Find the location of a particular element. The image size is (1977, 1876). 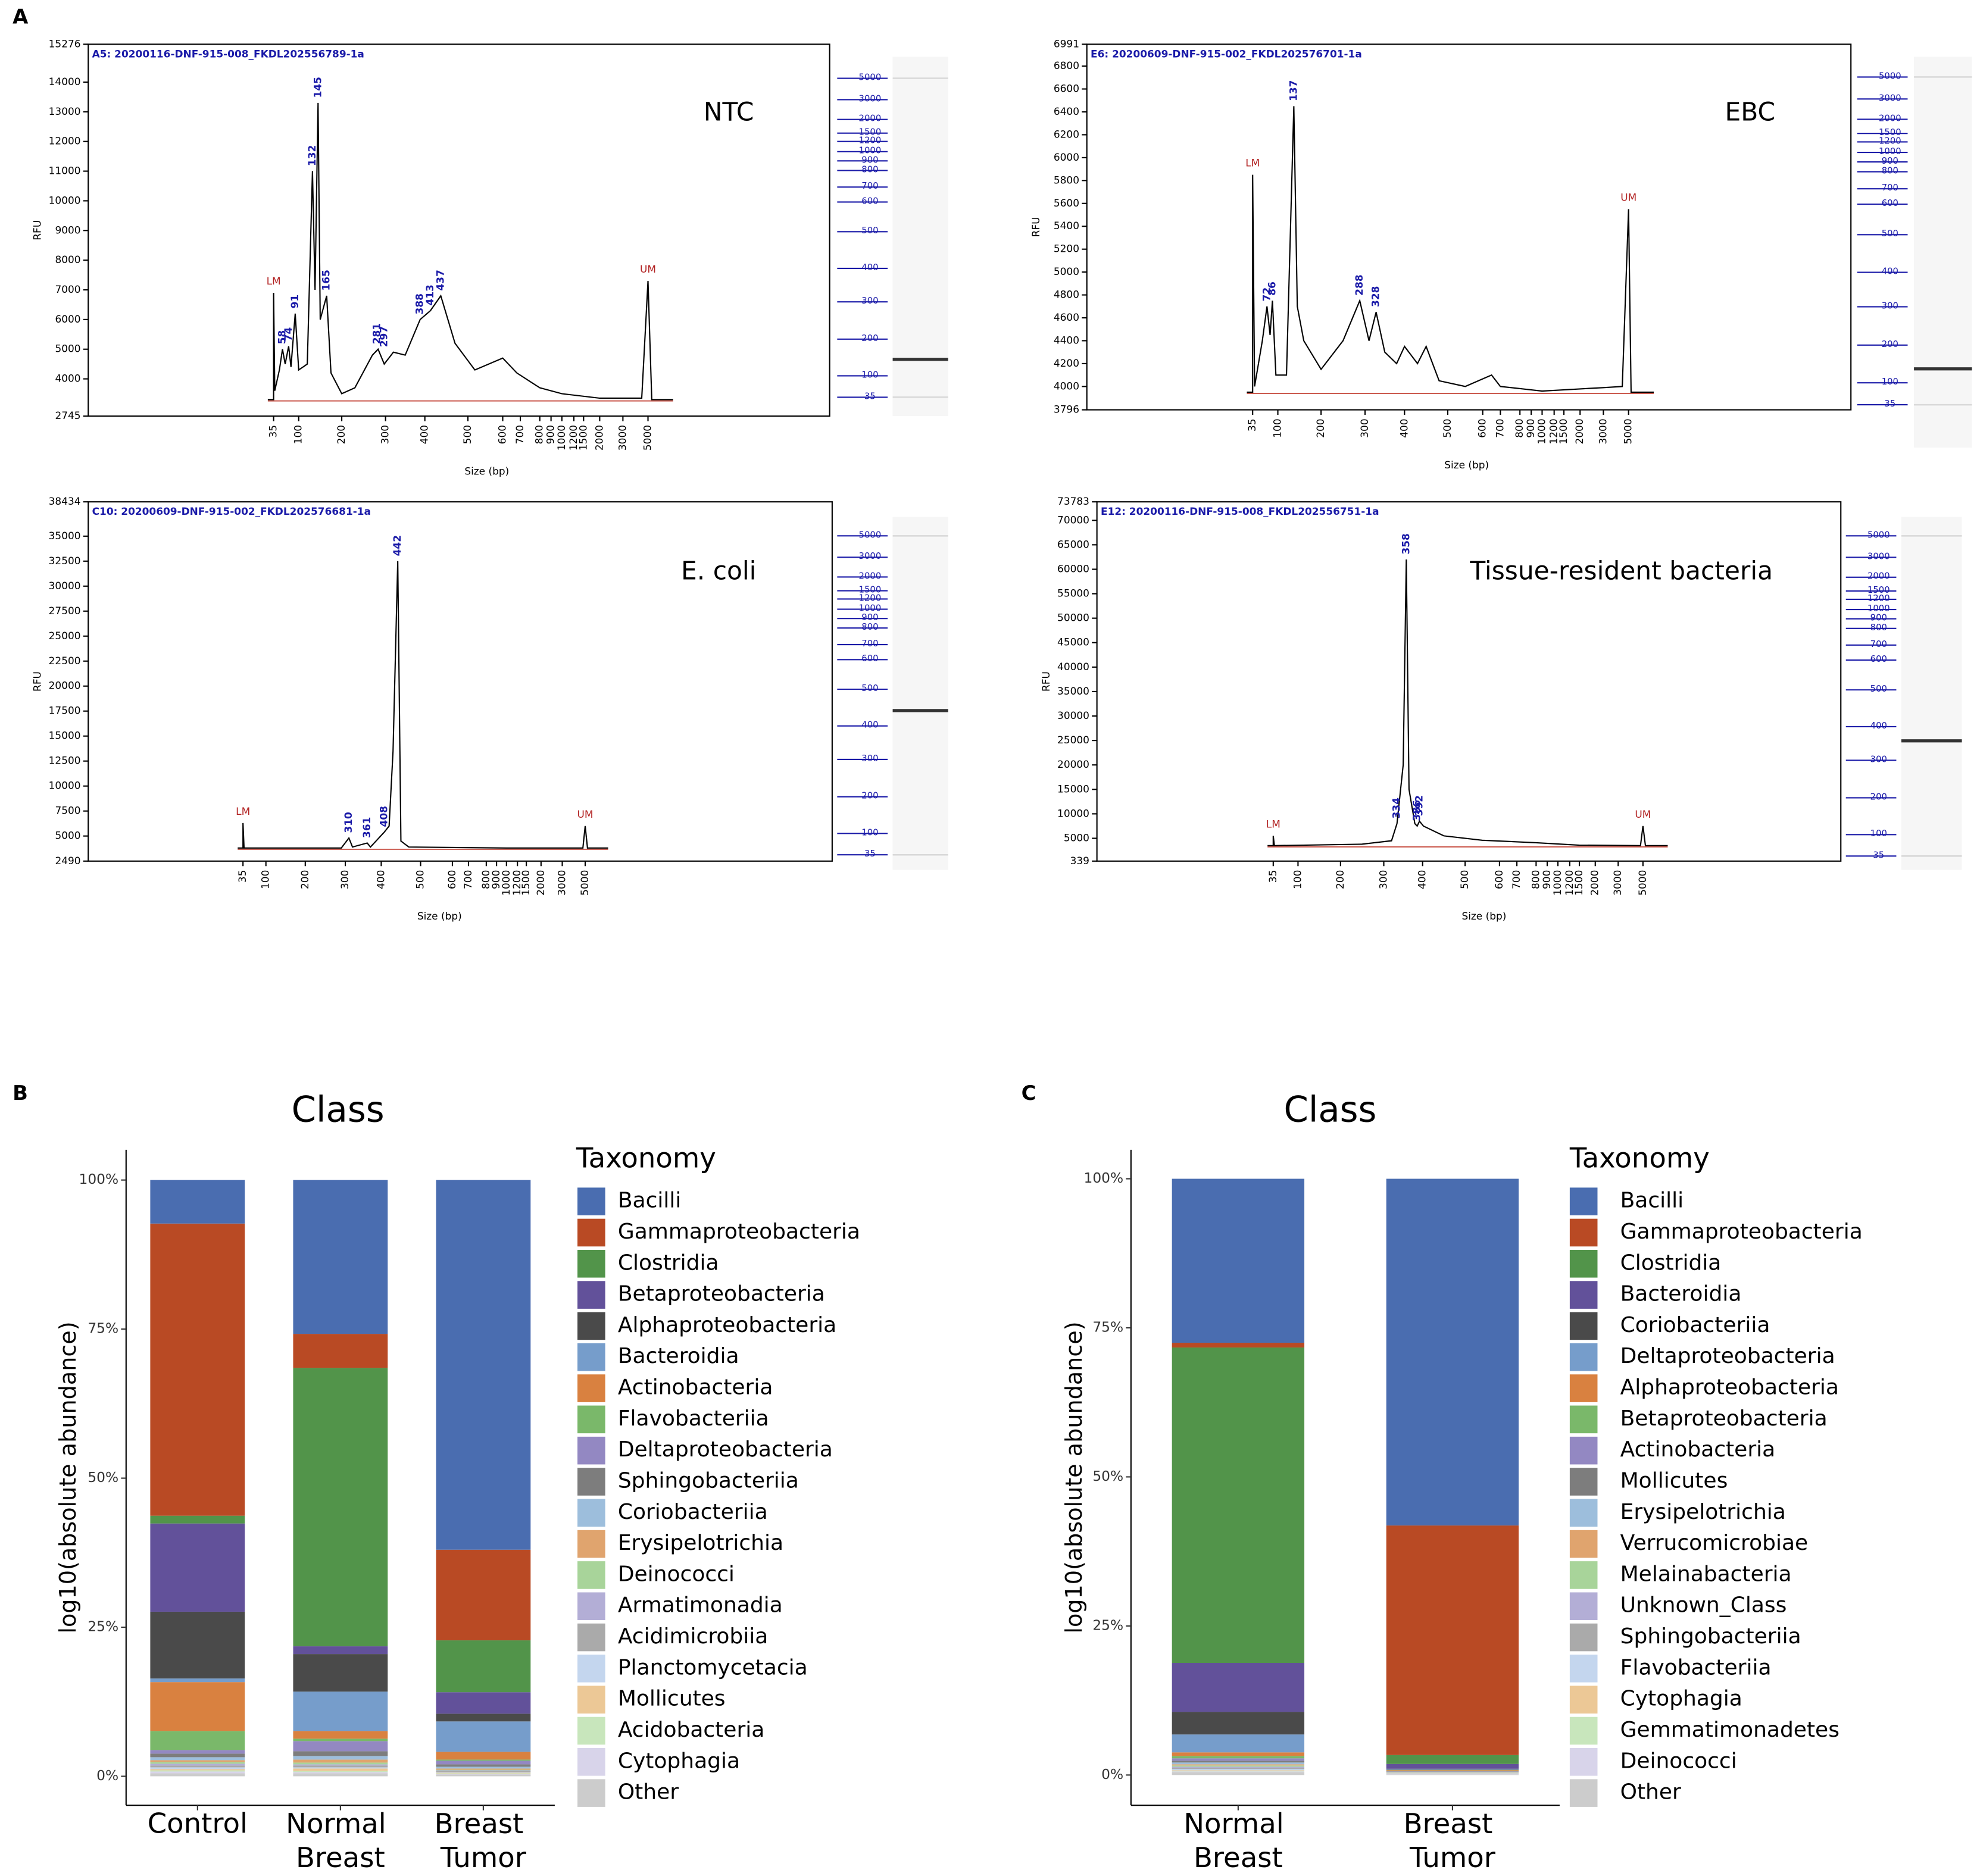

legend-label: Acidimicrobiia is located at coordinates (693, 1637).